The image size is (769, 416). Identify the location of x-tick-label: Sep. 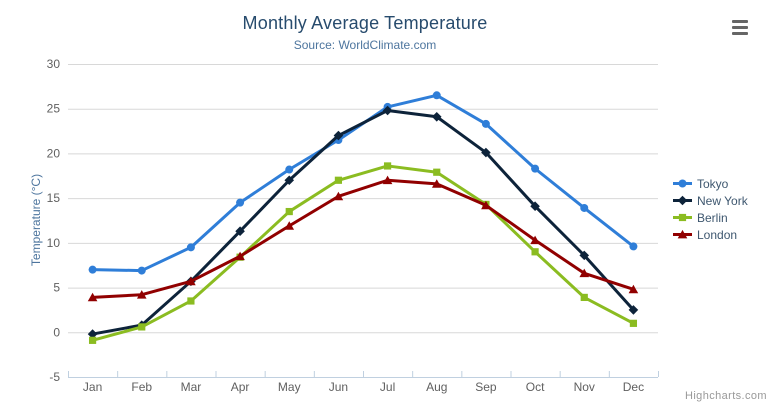
(486, 387).